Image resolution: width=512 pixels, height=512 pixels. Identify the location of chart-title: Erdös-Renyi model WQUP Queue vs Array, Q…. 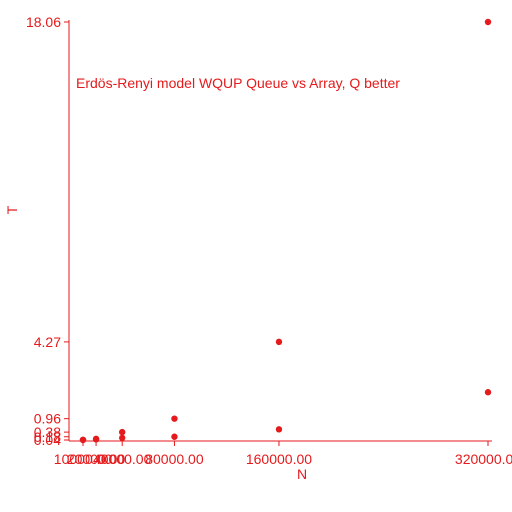
(238, 83).